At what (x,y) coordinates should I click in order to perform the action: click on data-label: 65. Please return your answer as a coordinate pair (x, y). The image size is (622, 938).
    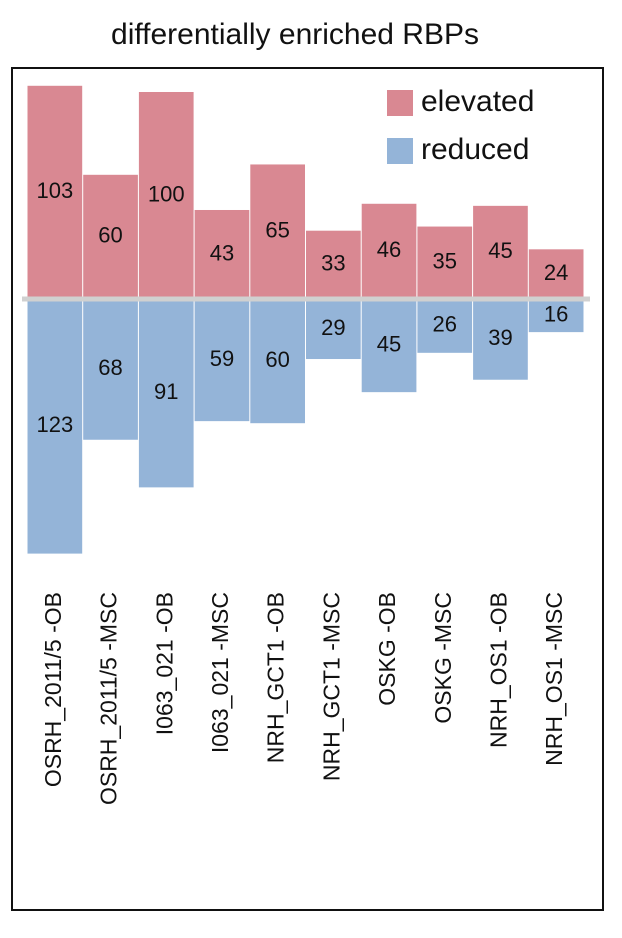
    Looking at the image, I should click on (277, 230).